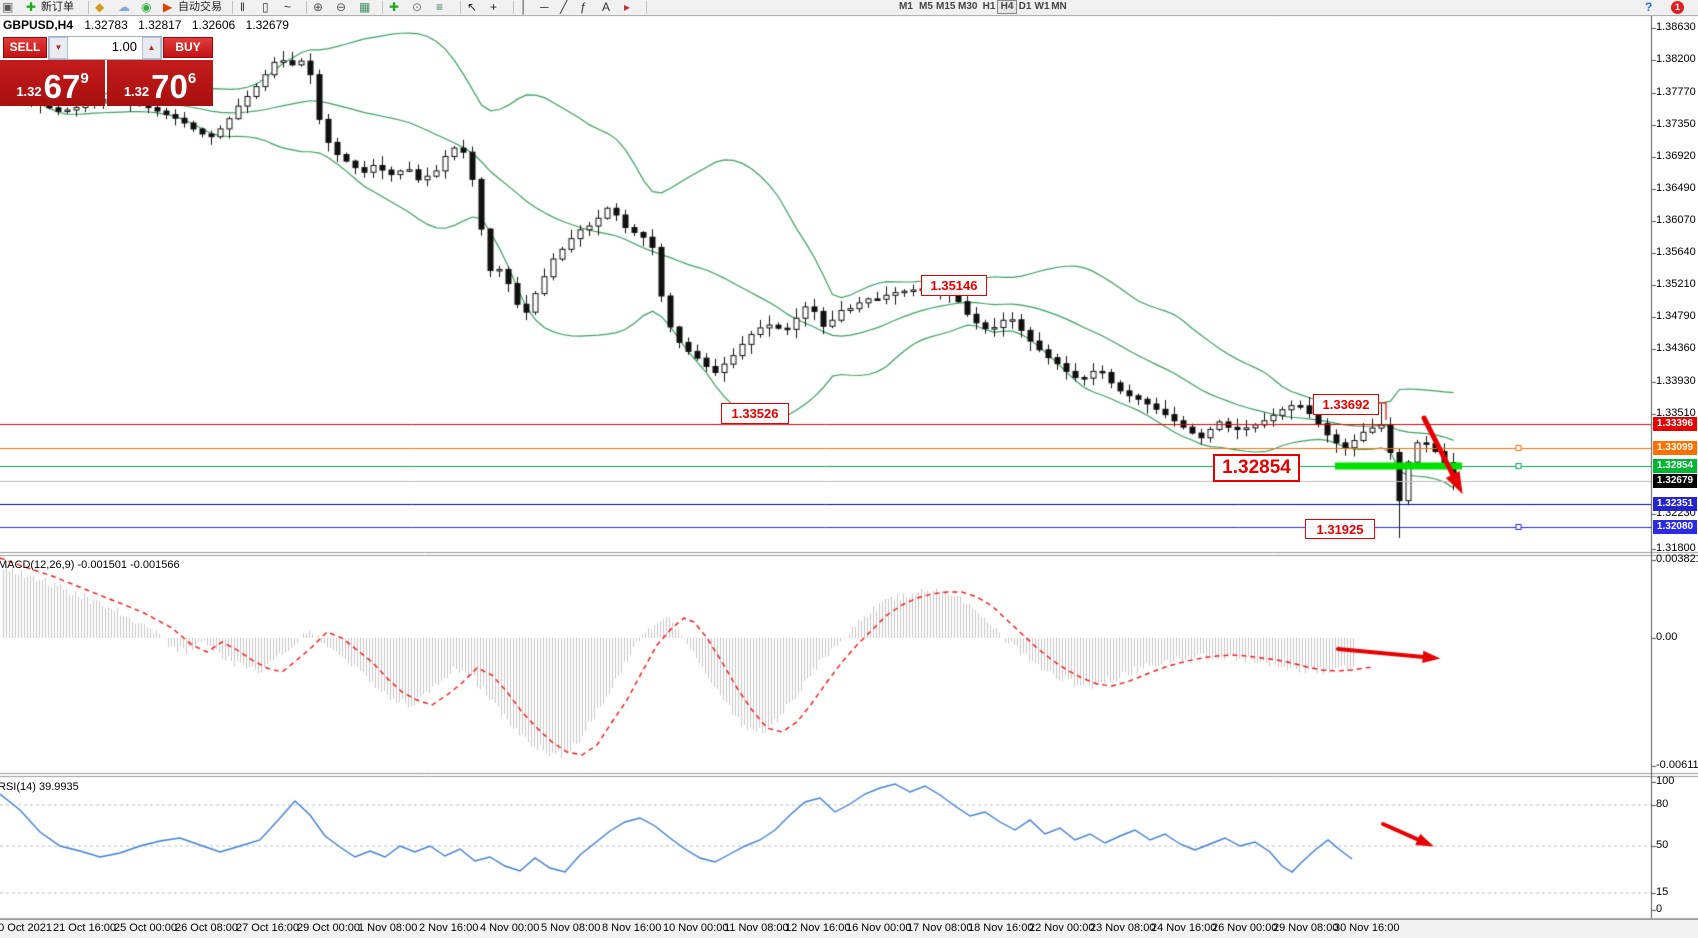 The height and width of the screenshot is (938, 1698). I want to click on sell-price-big: 67, so click(62, 86).